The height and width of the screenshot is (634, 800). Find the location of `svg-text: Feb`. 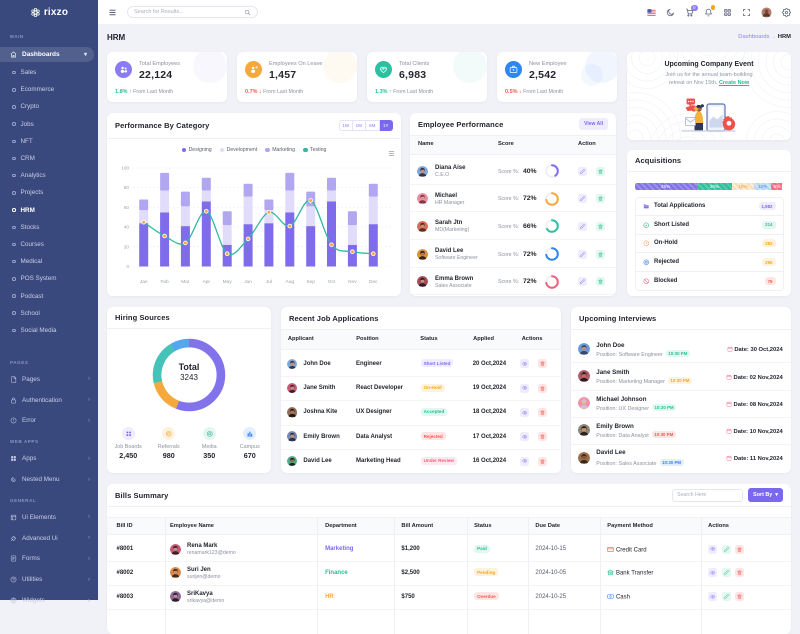

svg-text: Feb is located at coordinates (164, 282).